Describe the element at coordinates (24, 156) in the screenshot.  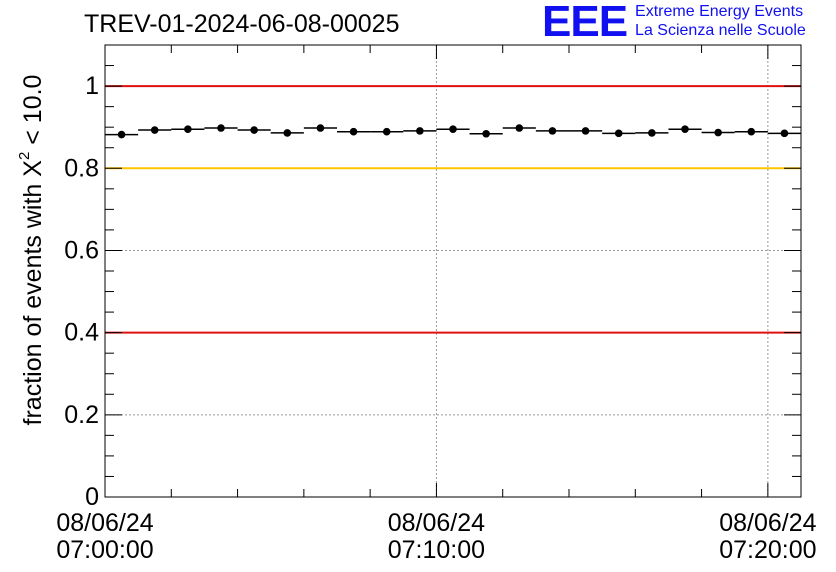
I see `y-axis-label-superscript: 2` at that location.